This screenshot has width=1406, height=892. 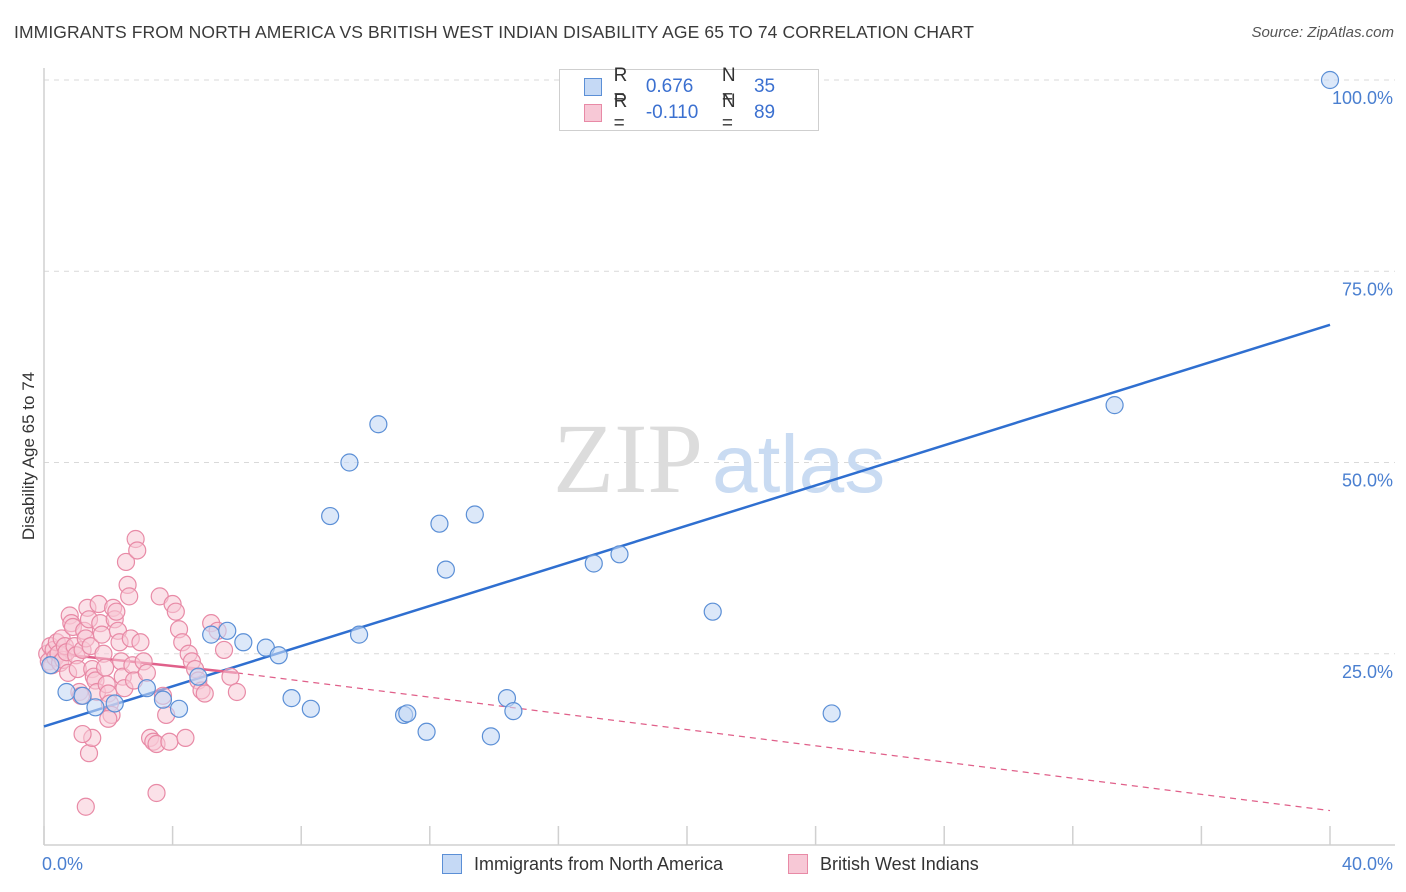 What do you see at coordinates (798, 464) in the screenshot?
I see `watermark-atlas: atlas` at bounding box center [798, 464].